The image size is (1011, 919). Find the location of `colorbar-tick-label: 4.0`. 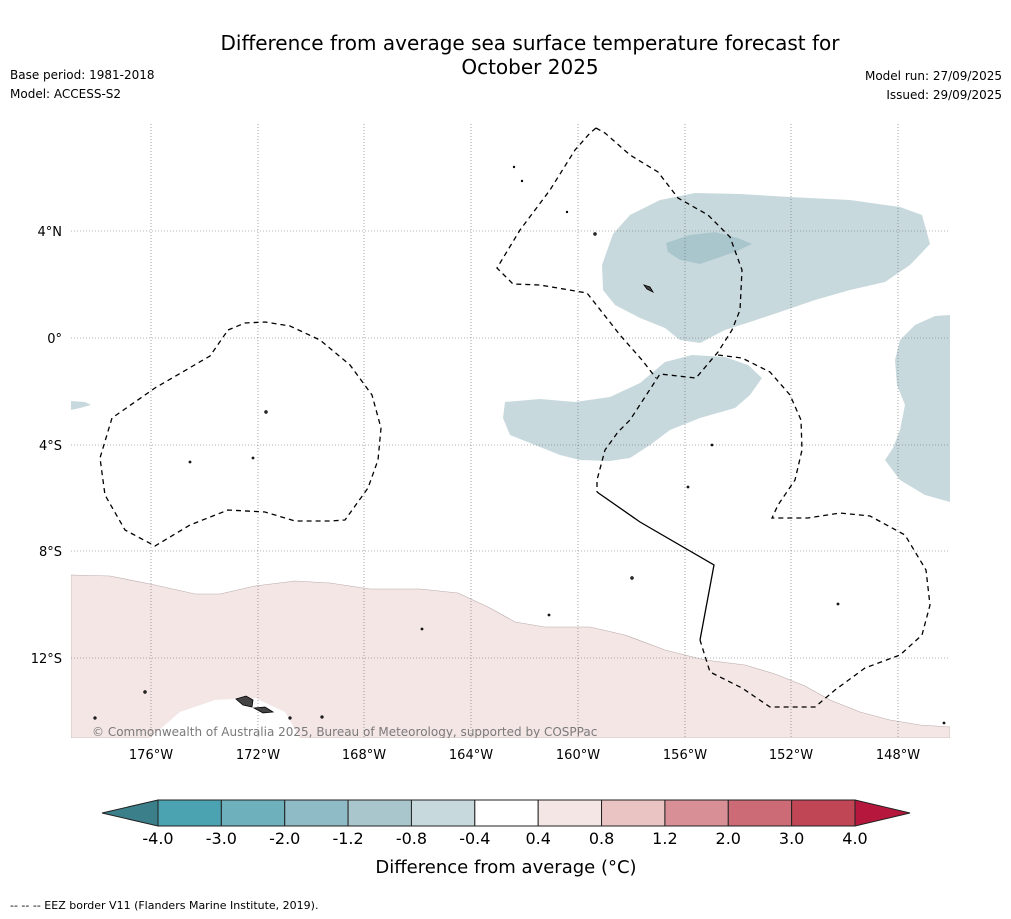

colorbar-tick-label: 4.0 is located at coordinates (854, 838).